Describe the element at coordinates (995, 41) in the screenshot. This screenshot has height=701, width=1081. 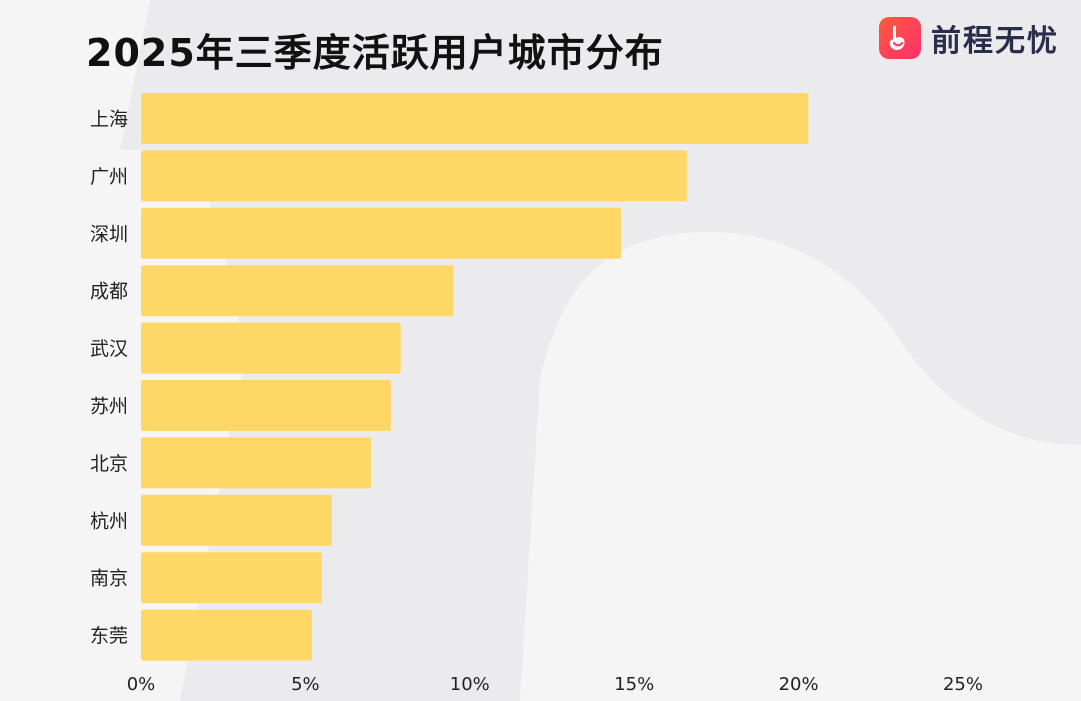
I see `brand-name: 前程无忧` at that location.